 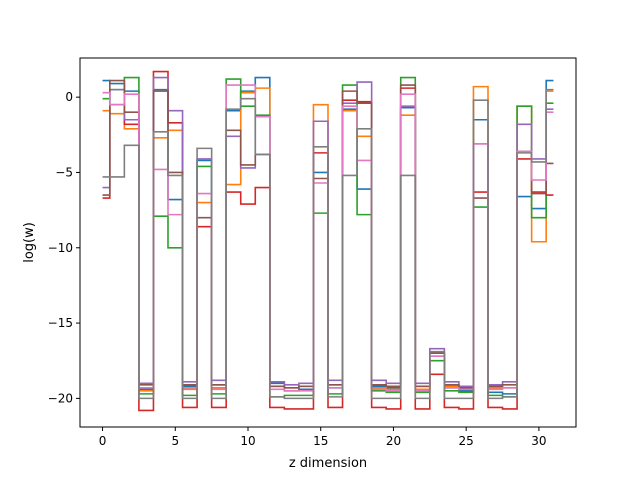 I want to click on x-tick-label: 5, so click(x=175, y=441).